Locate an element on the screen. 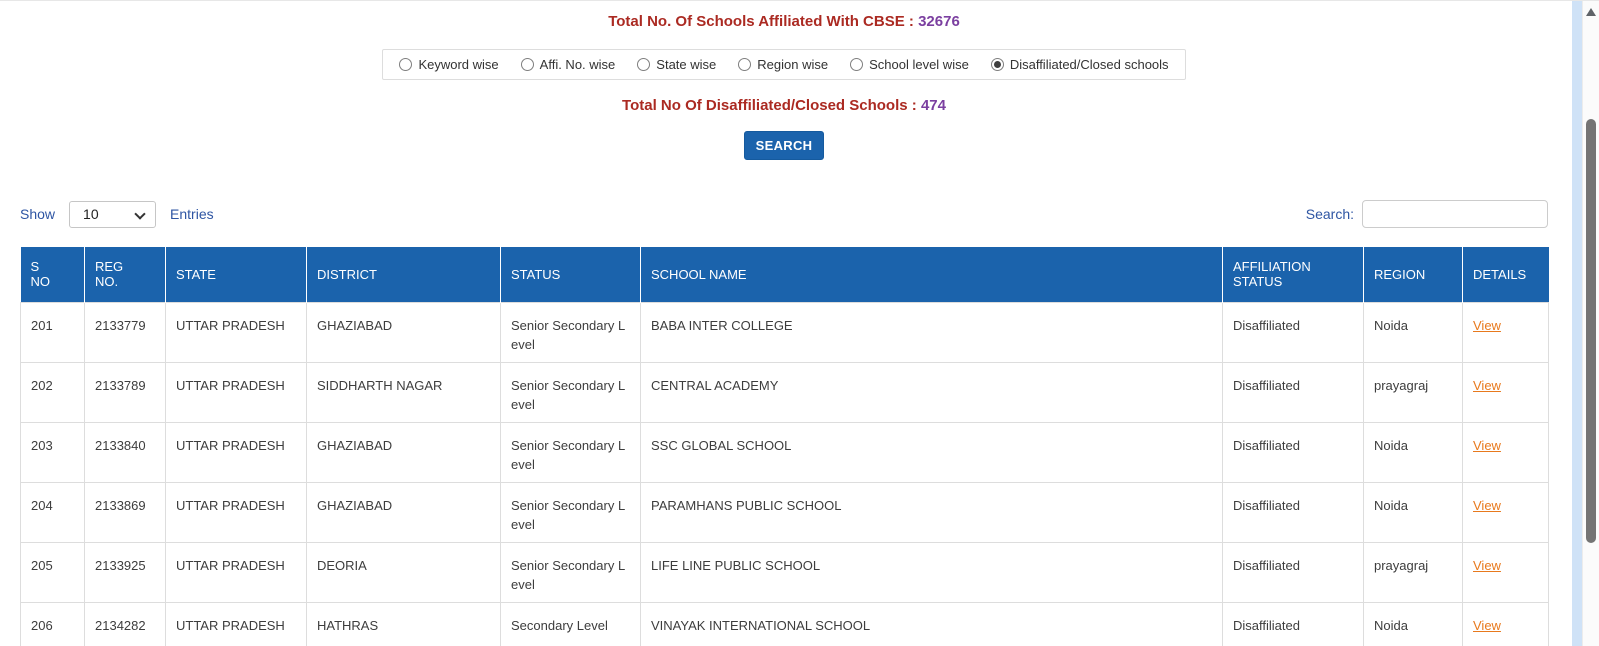 The height and width of the screenshot is (646, 1599). cell-school-name: CENTRAL ACADEMY is located at coordinates (931, 392).